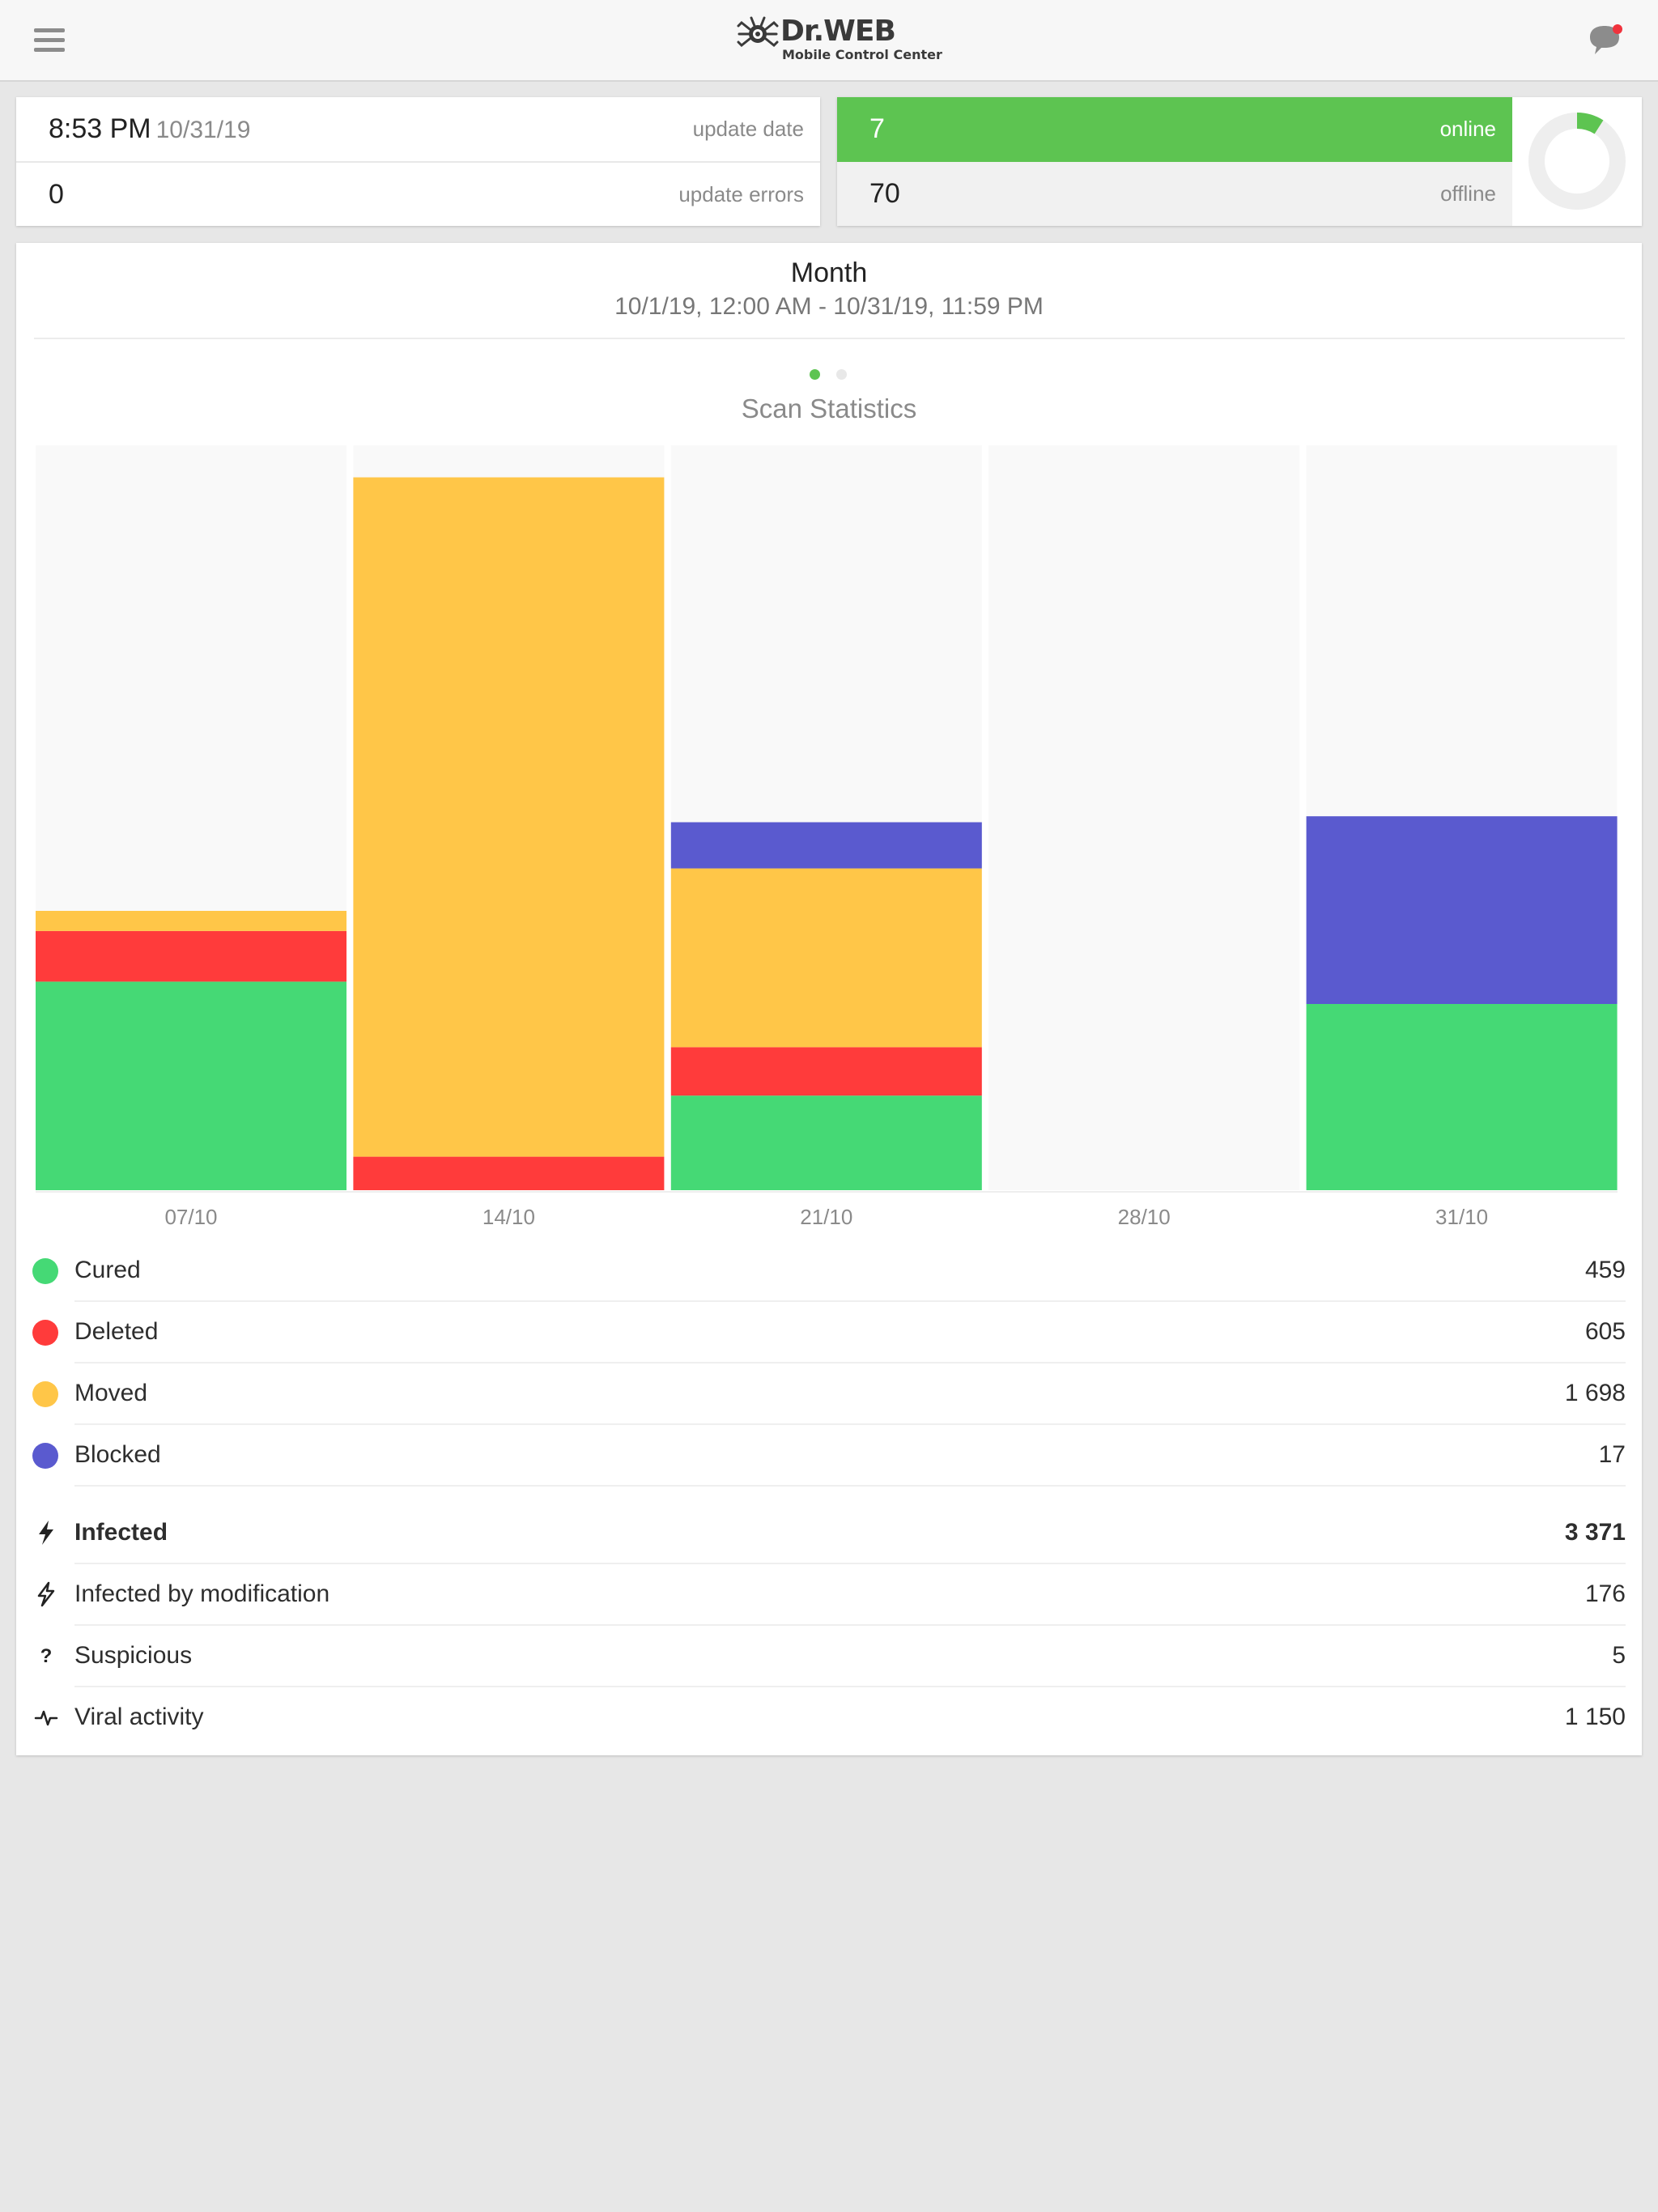 This screenshot has height=2212, width=1658. What do you see at coordinates (838, 32) in the screenshot?
I see `brand-name: Dr.WEB` at bounding box center [838, 32].